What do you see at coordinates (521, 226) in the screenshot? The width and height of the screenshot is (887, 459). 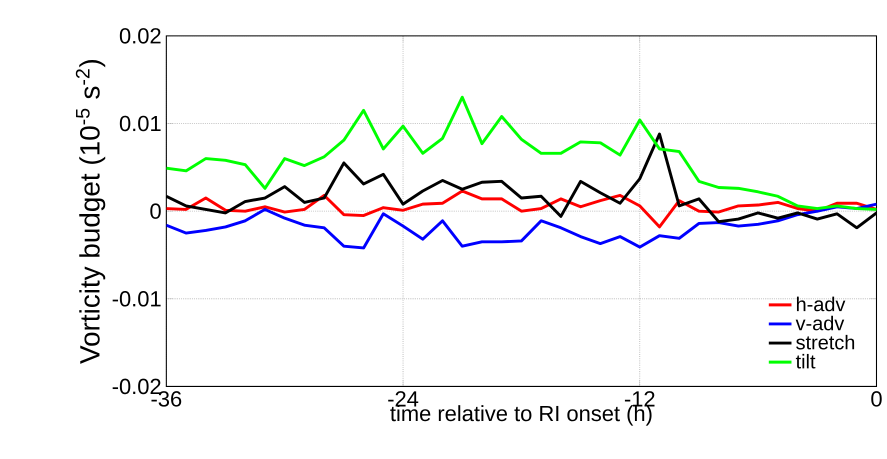 I see `line-series` at bounding box center [521, 226].